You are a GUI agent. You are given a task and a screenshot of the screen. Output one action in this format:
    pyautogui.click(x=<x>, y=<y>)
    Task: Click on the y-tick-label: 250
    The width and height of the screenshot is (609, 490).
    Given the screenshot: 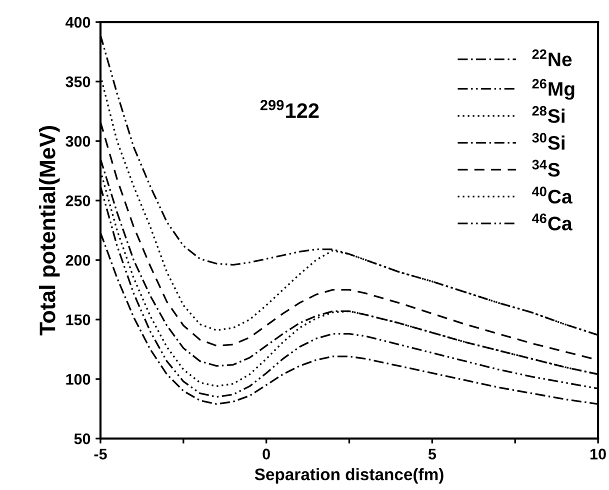 What is the action you would take?
    pyautogui.click(x=78, y=200)
    